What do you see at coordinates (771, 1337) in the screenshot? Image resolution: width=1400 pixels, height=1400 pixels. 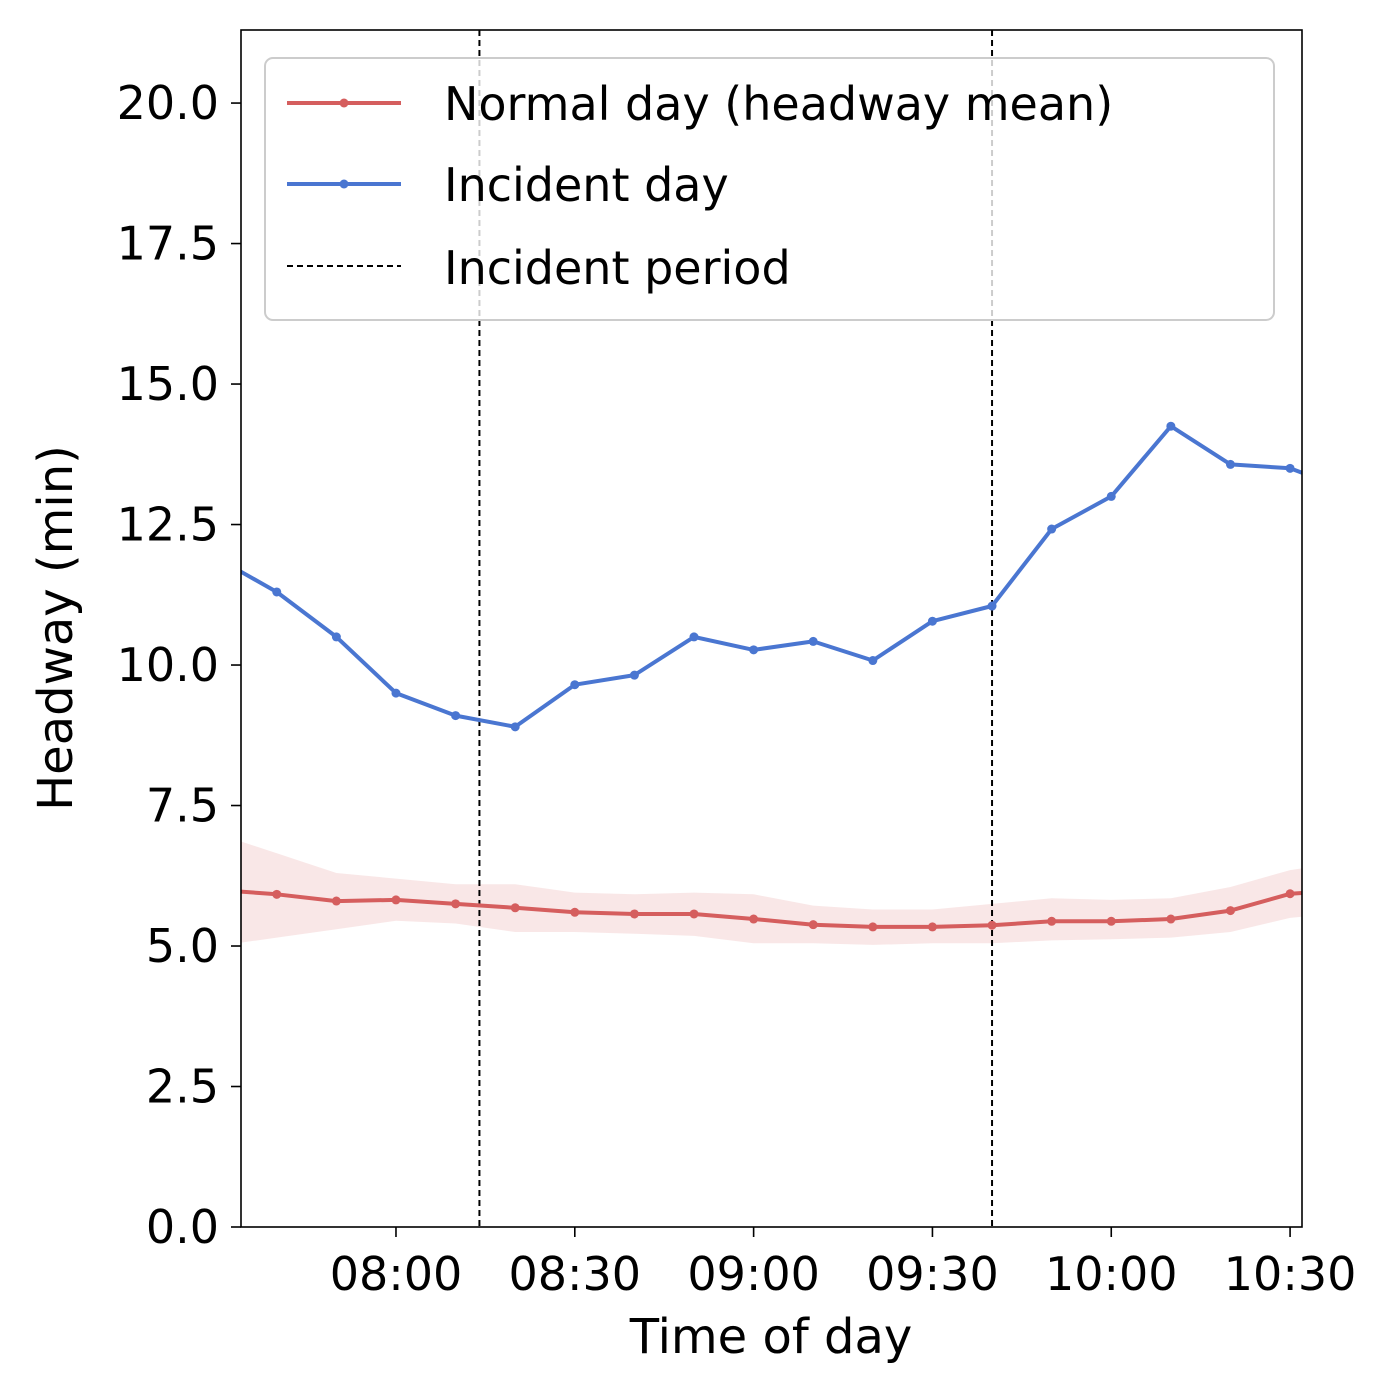 I see `x-axis-label: Time of day` at bounding box center [771, 1337].